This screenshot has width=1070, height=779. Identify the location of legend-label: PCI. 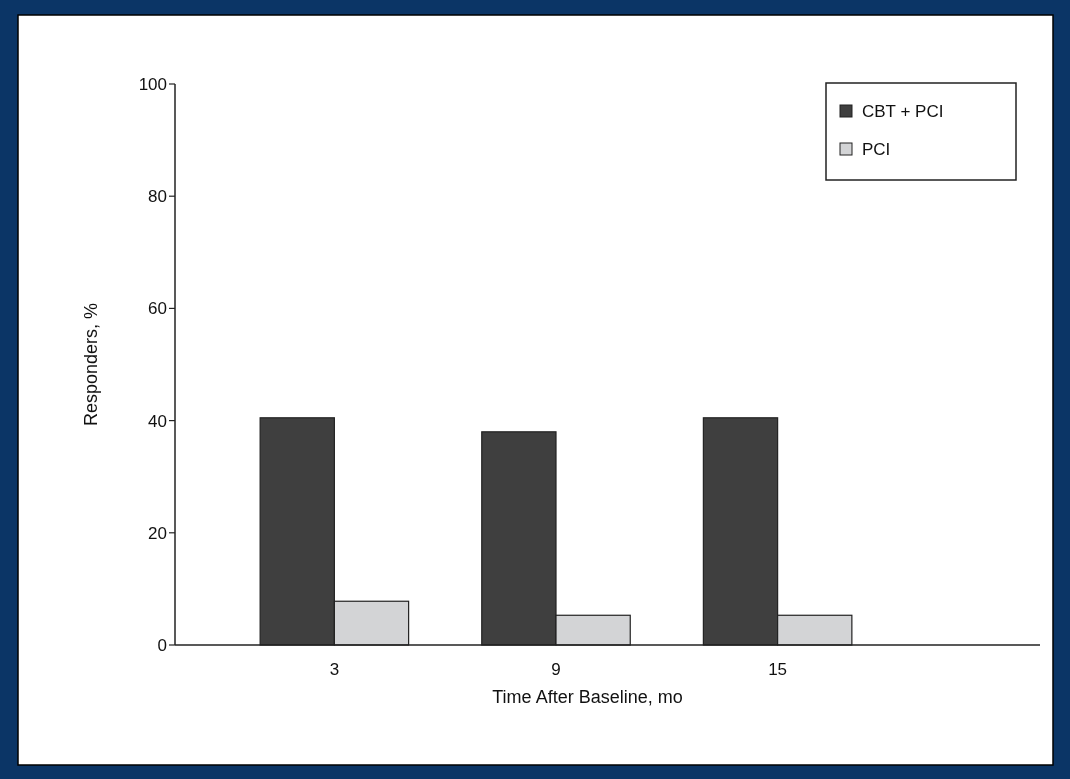
(876, 149).